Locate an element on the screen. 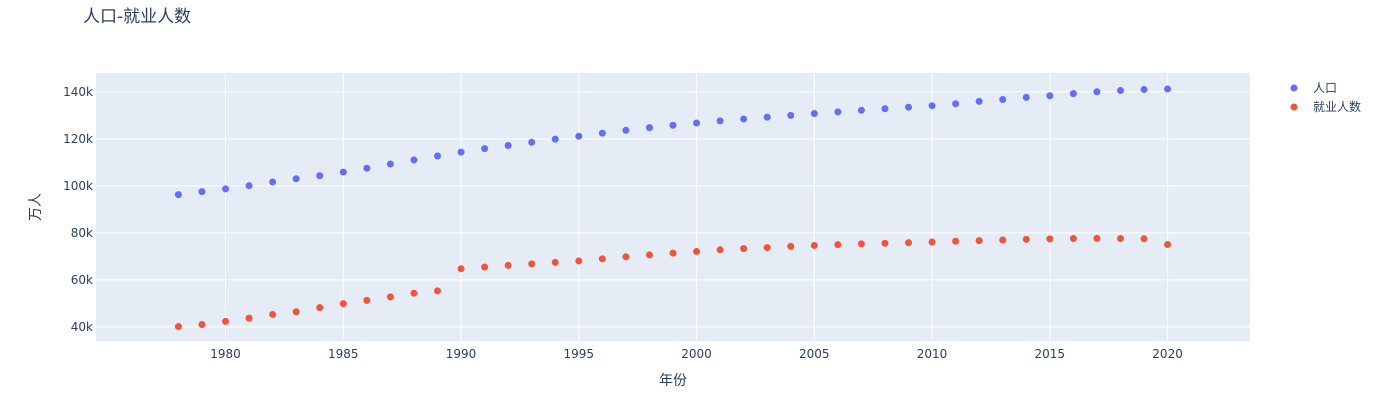 The width and height of the screenshot is (1392, 405). legend-item-0: 人口 is located at coordinates (1314, 88).